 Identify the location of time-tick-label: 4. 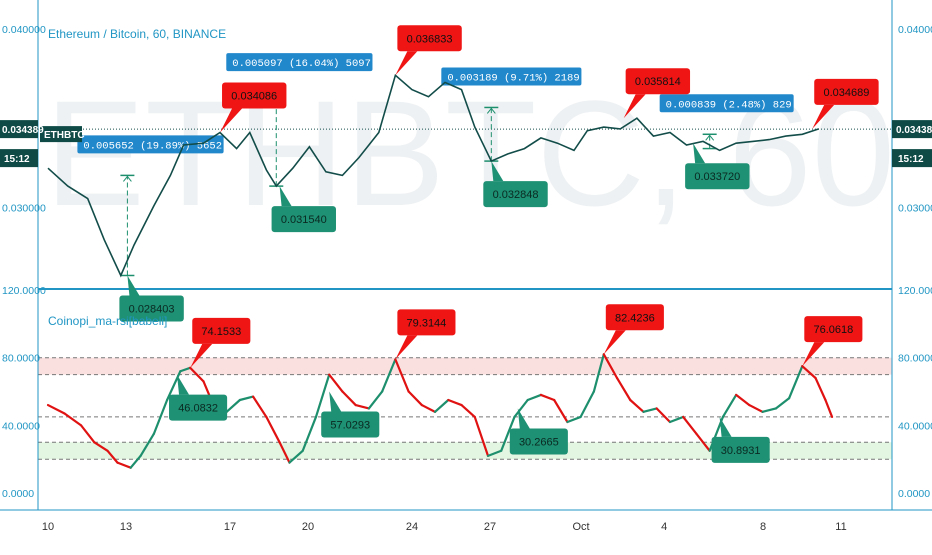
(664, 527).